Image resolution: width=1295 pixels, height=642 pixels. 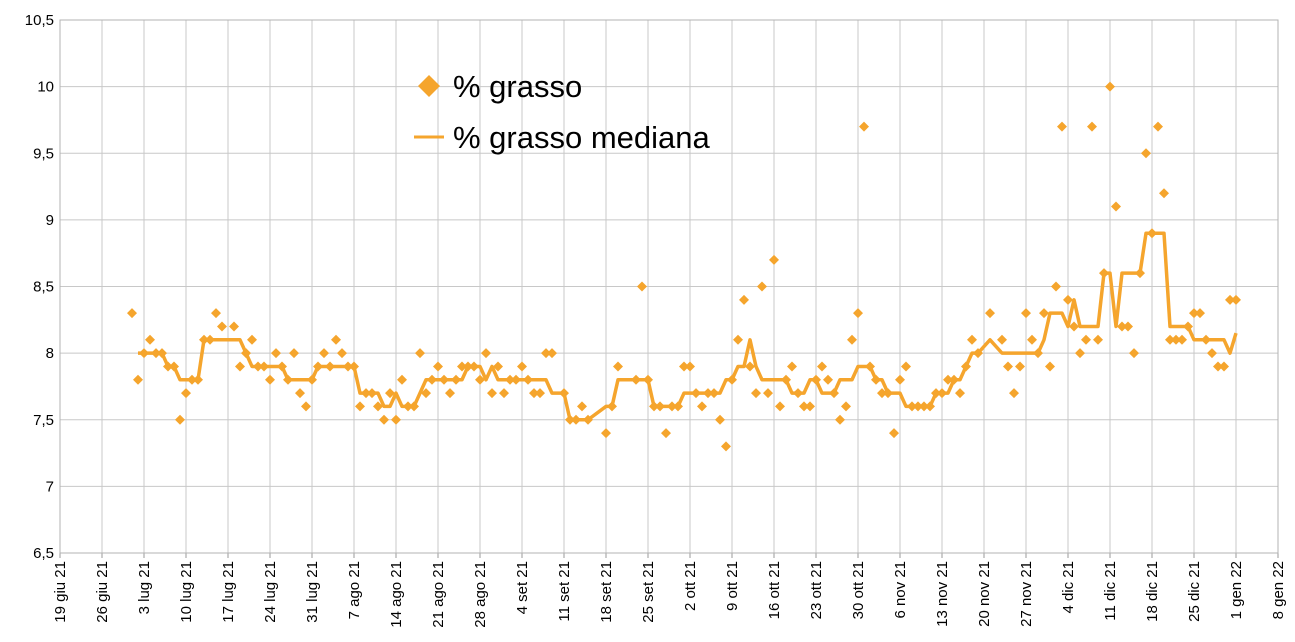 What do you see at coordinates (228, 592) in the screenshot?
I see `x-tick-label: 17 lug 21` at bounding box center [228, 592].